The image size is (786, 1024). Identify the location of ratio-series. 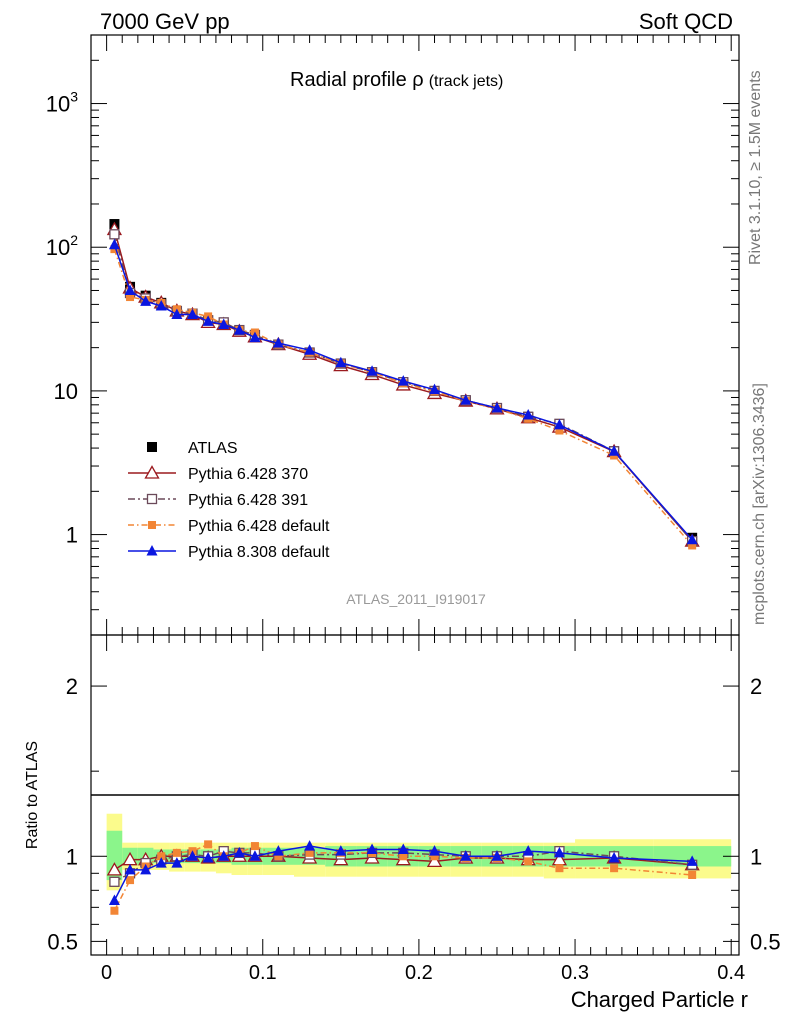
(403, 877).